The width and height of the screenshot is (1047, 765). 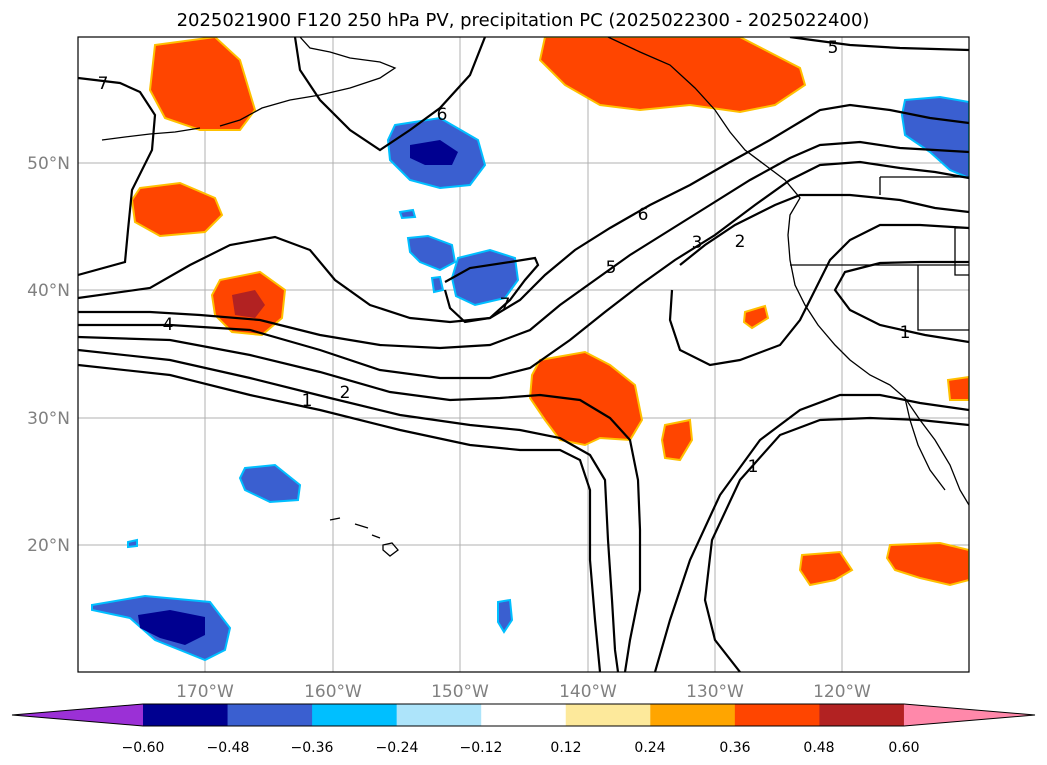 I want to click on contour-3-east, so click(x=824, y=229).